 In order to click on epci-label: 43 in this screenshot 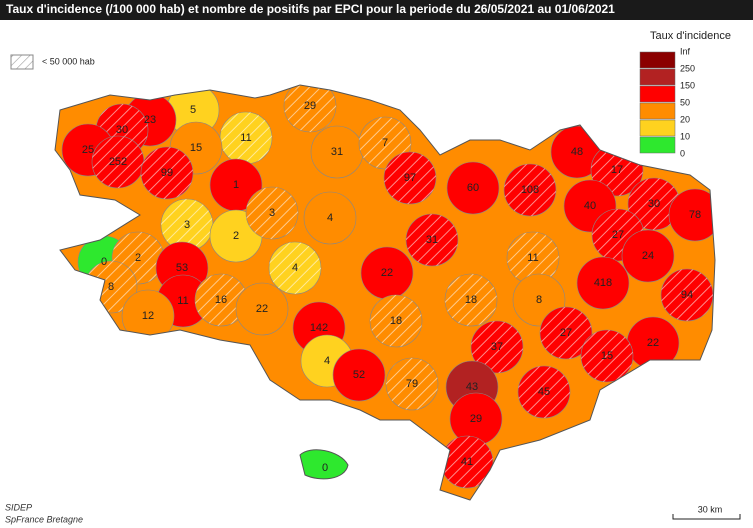, I will do `click(472, 387)`.